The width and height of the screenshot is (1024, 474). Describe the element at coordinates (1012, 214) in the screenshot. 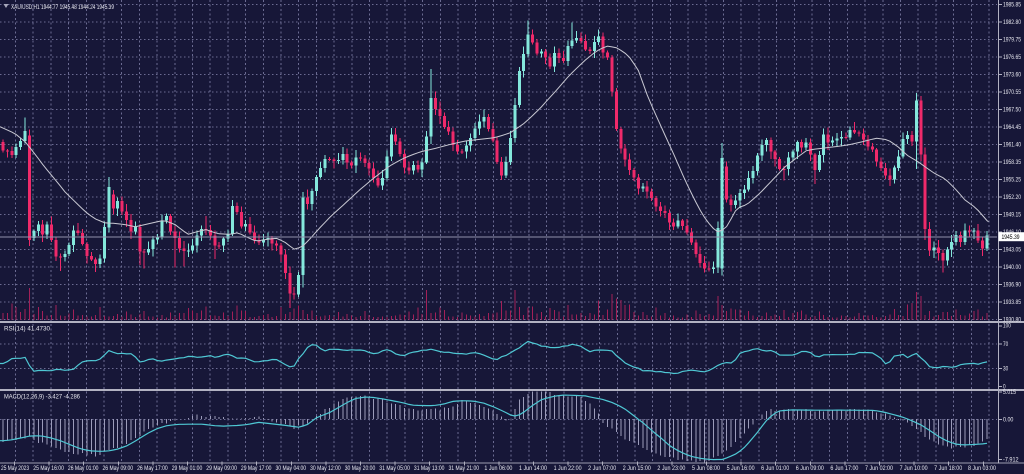

I see `svg-text: 1949.15` at that location.